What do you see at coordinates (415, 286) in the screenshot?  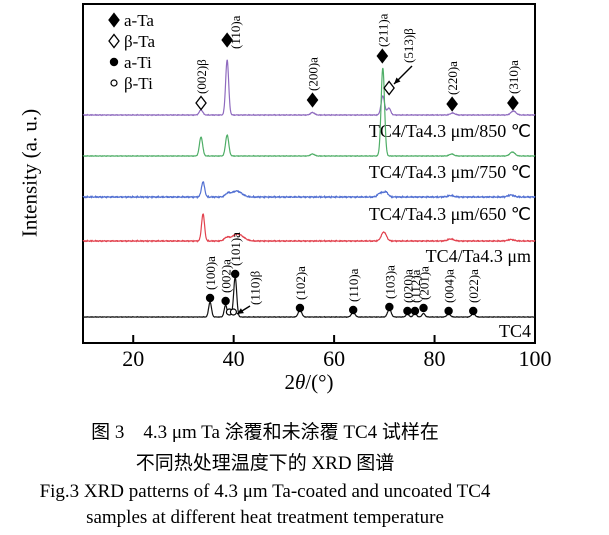 I see `peak-label: (112)a` at bounding box center [415, 286].